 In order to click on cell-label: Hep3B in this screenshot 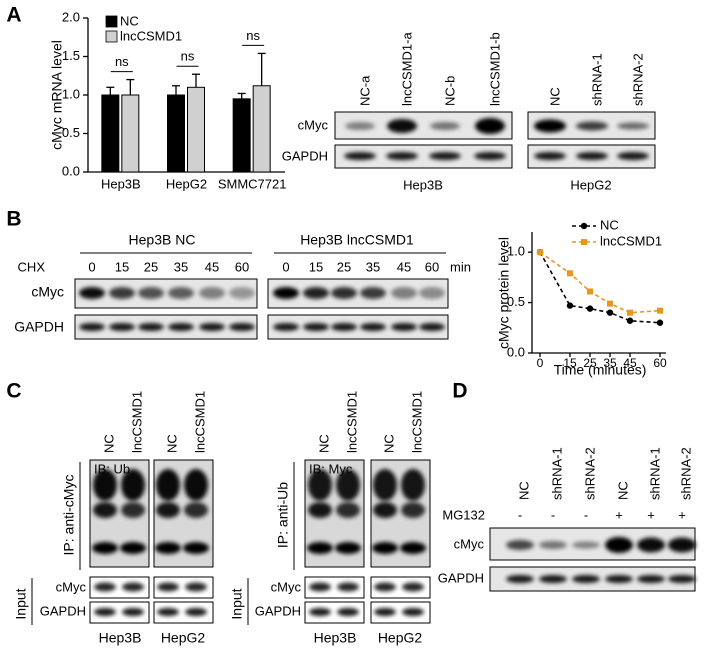, I will do `click(335, 638)`.